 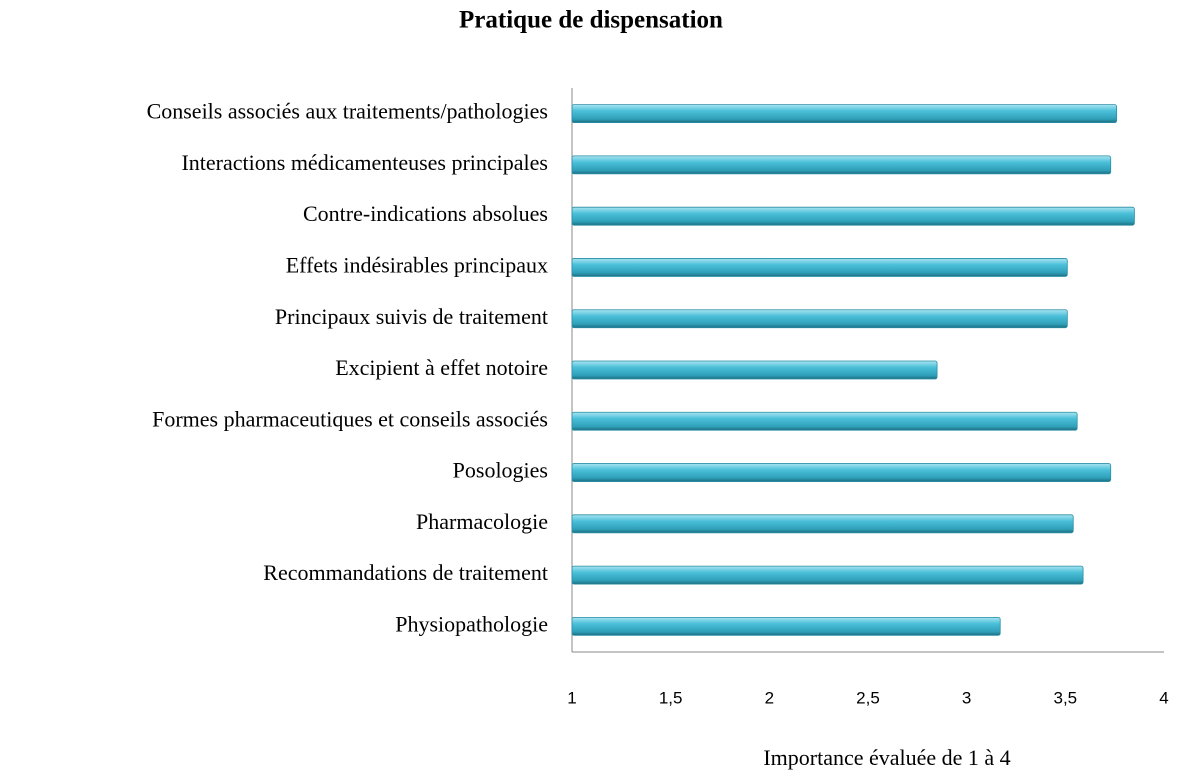 I want to click on x-tick-label: 4, so click(x=1163, y=697).